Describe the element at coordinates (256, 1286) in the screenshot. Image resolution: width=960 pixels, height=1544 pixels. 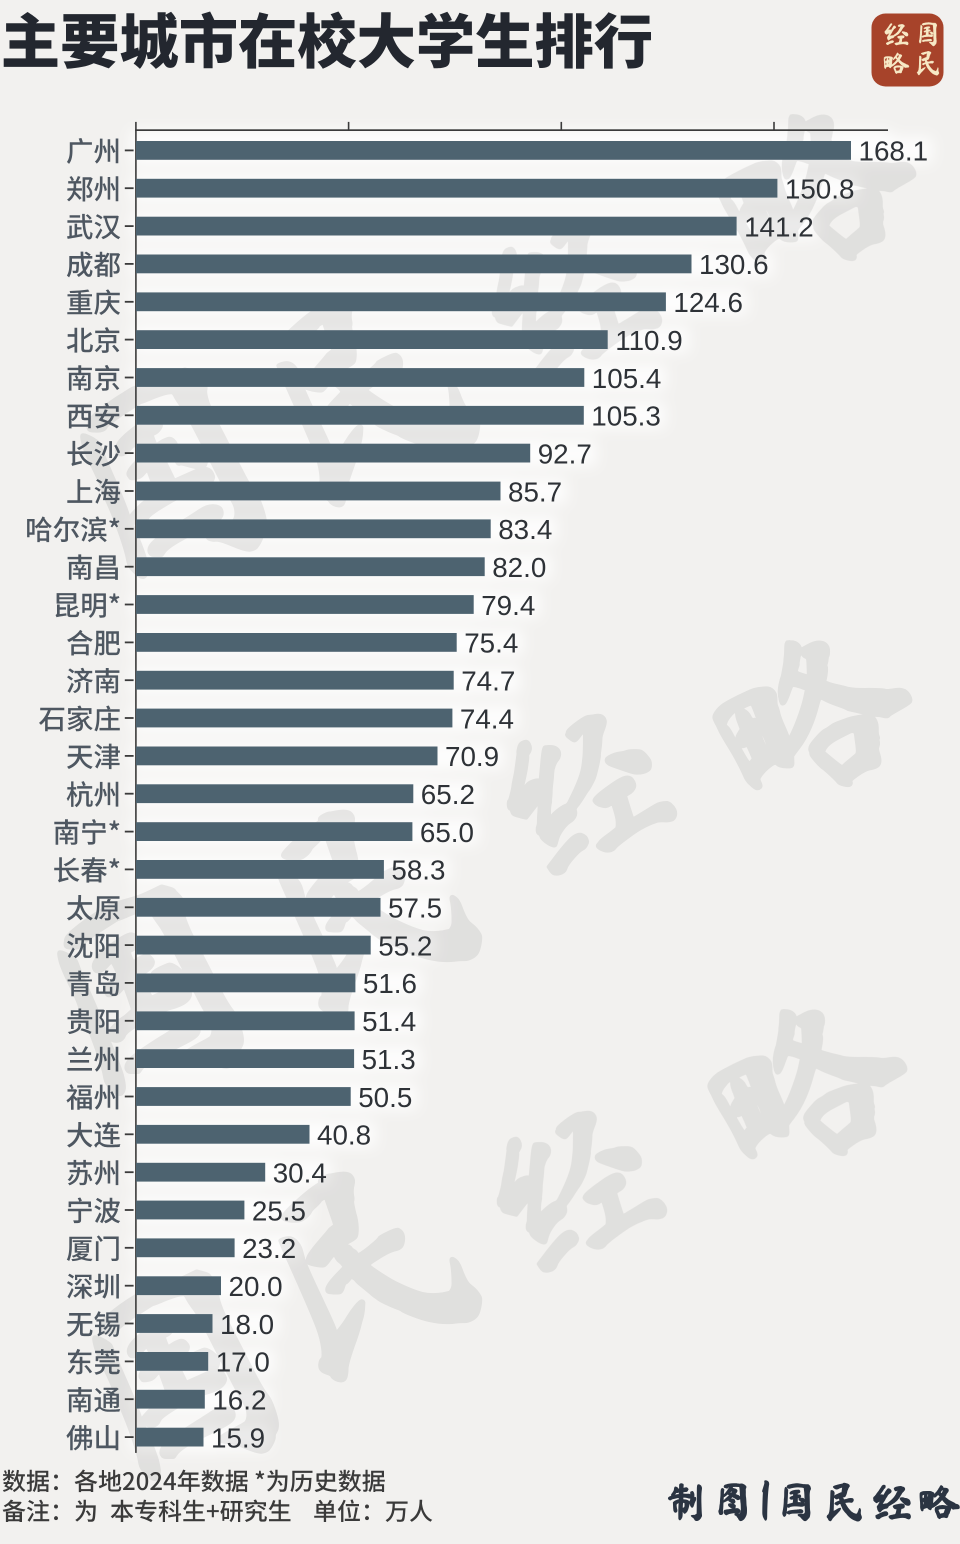
I see `svg-text: 20.0` at that location.